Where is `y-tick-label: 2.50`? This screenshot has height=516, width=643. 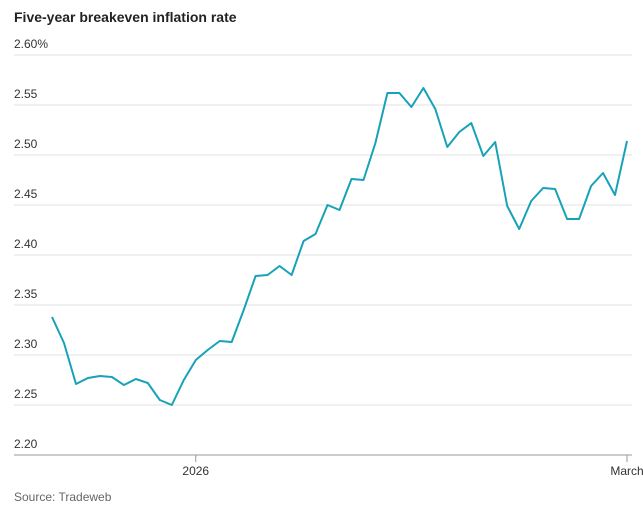 y-tick-label: 2.50 is located at coordinates (26, 144).